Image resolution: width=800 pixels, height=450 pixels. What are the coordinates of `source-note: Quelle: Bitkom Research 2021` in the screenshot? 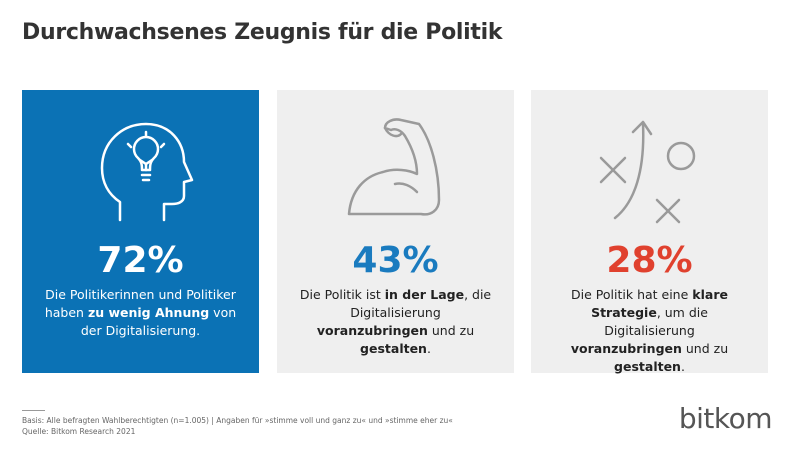 It's located at (79, 431).